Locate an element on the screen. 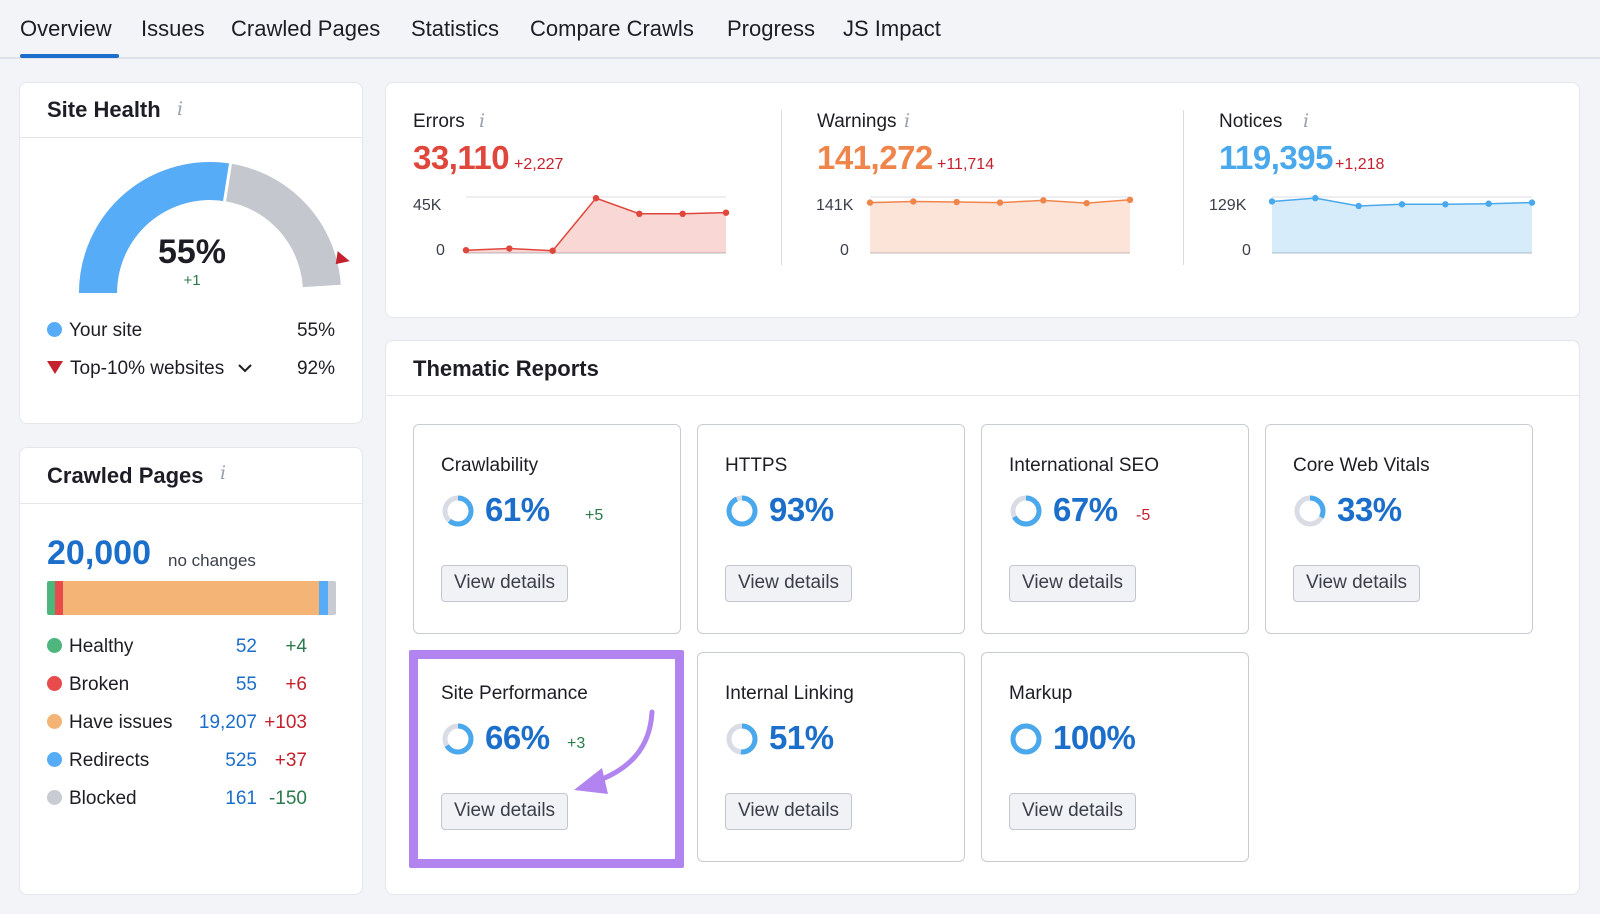 The image size is (1600, 914). report-name: International SEO is located at coordinates (1084, 465).